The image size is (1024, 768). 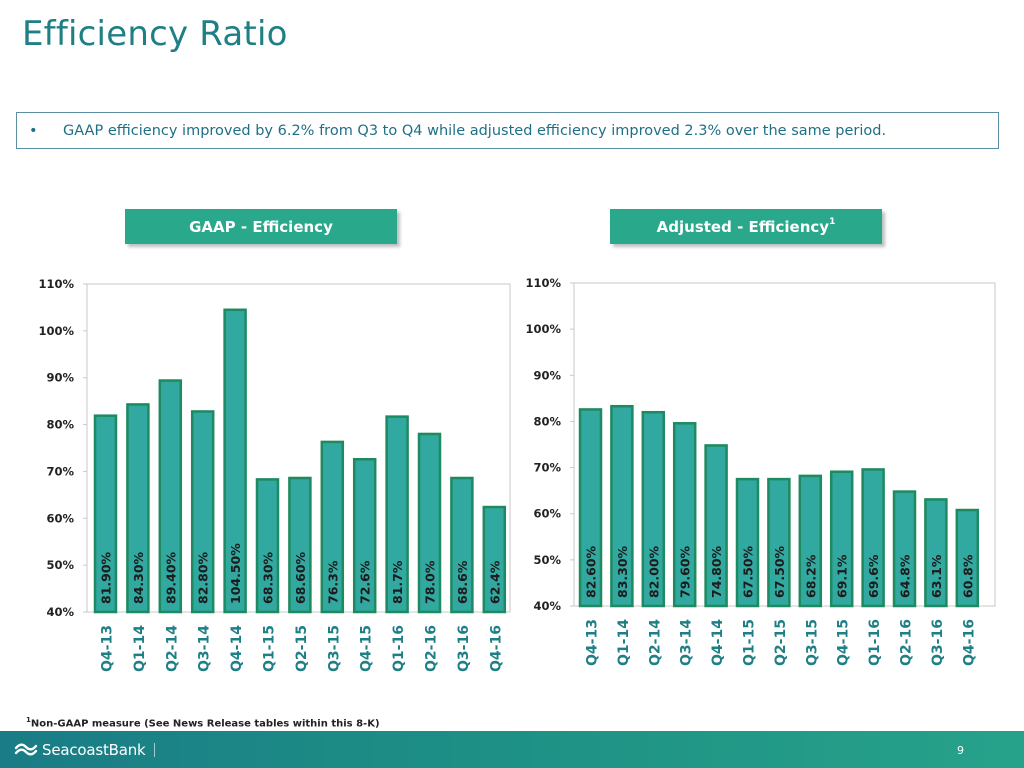 I want to click on adjusted-data-label: 69.6%, so click(x=873, y=576).